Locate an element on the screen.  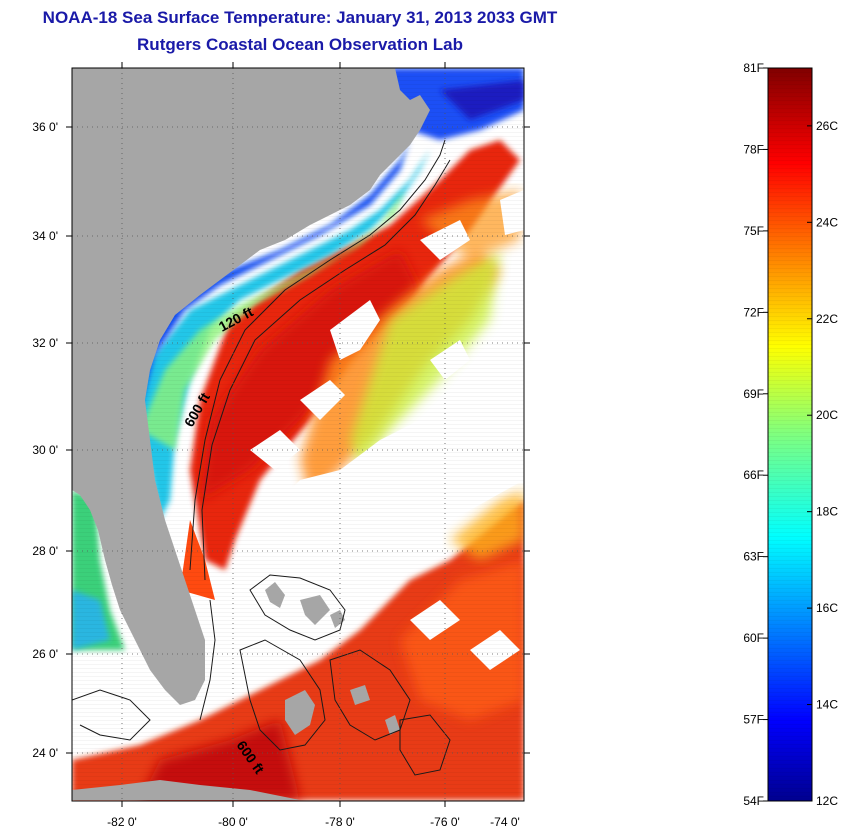
colorbar-c-label: 24C is located at coordinates (827, 222).